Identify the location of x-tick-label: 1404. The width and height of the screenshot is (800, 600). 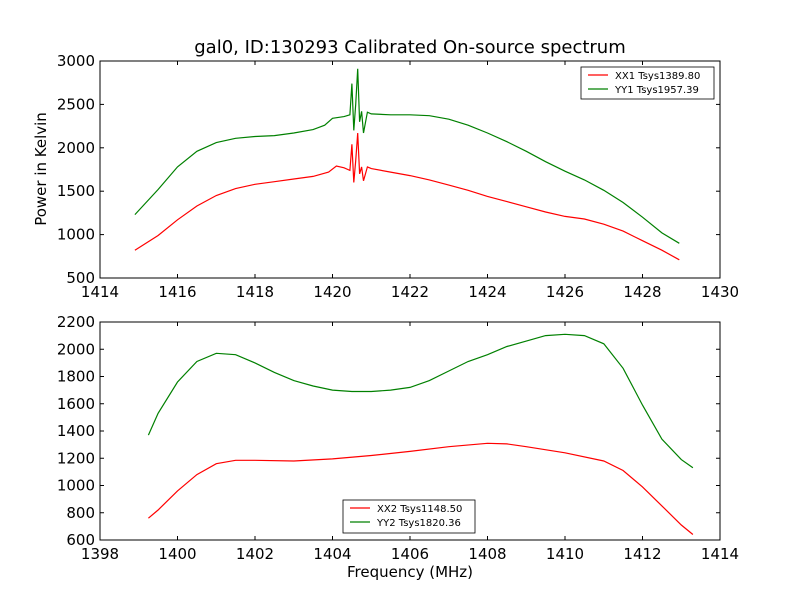
(332, 554).